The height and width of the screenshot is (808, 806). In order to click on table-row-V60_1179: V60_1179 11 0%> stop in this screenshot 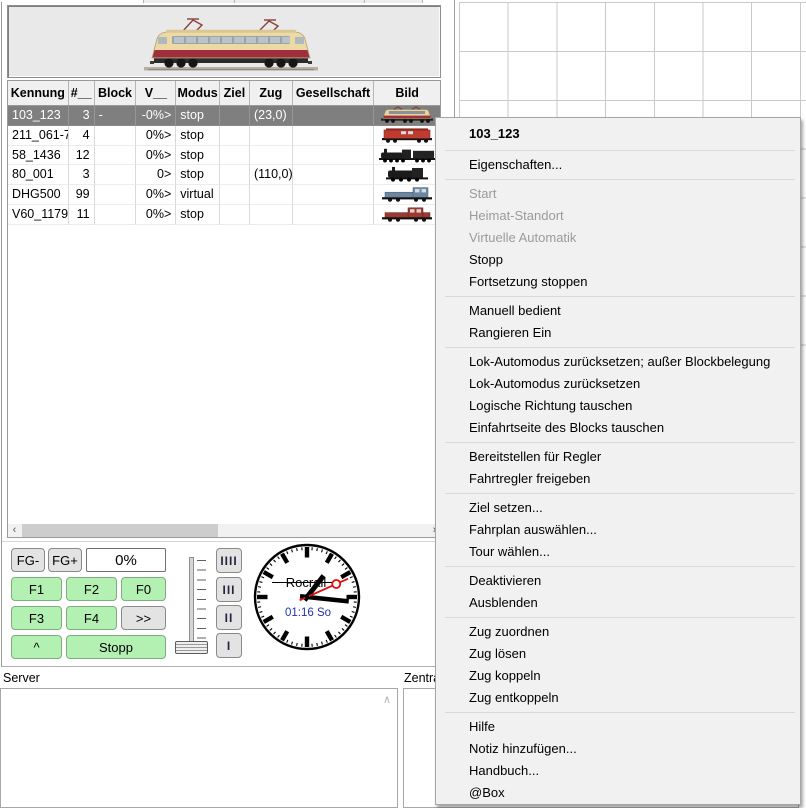, I will do `click(224, 214)`.